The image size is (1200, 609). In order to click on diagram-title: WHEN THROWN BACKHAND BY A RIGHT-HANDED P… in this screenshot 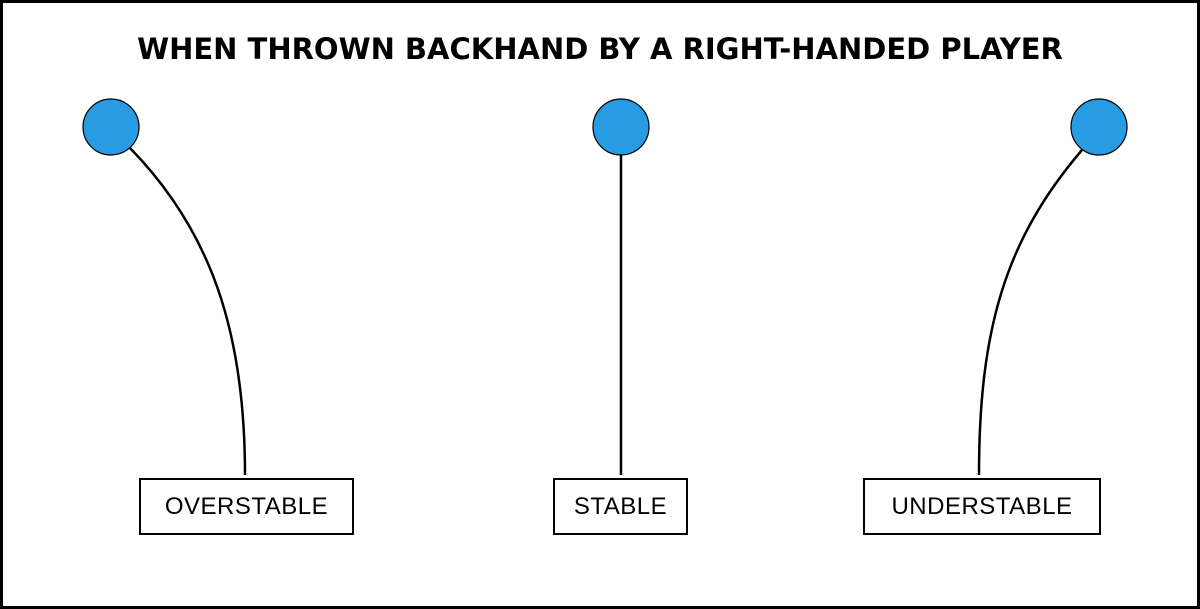, I will do `click(600, 49)`.